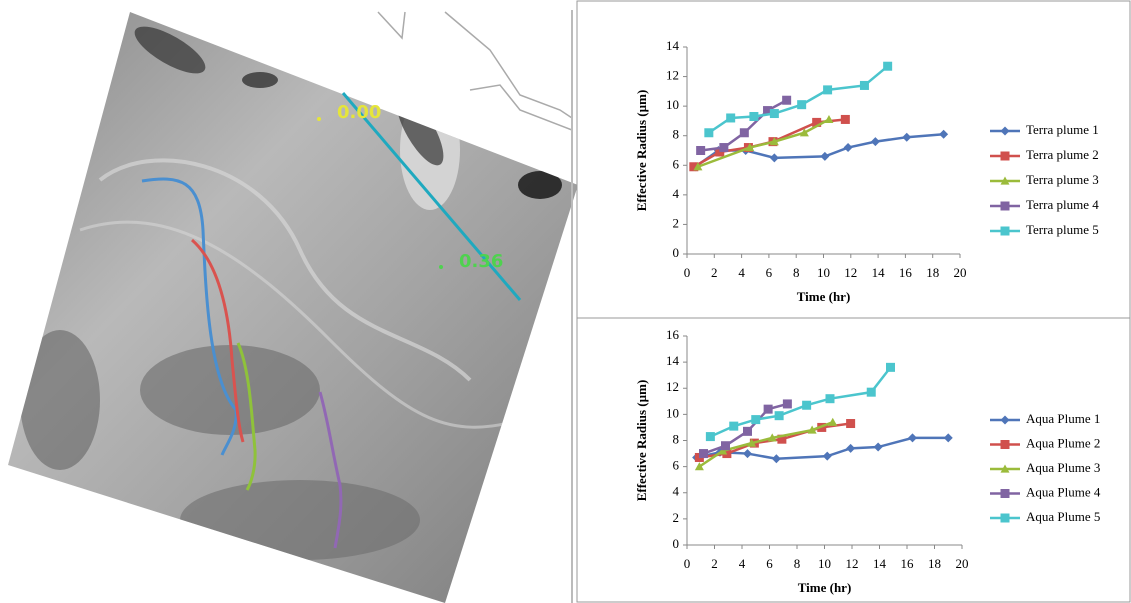 The height and width of the screenshot is (603, 1131). What do you see at coordinates (908, 563) in the screenshot?
I see `x-tick-label: 16` at bounding box center [908, 563].